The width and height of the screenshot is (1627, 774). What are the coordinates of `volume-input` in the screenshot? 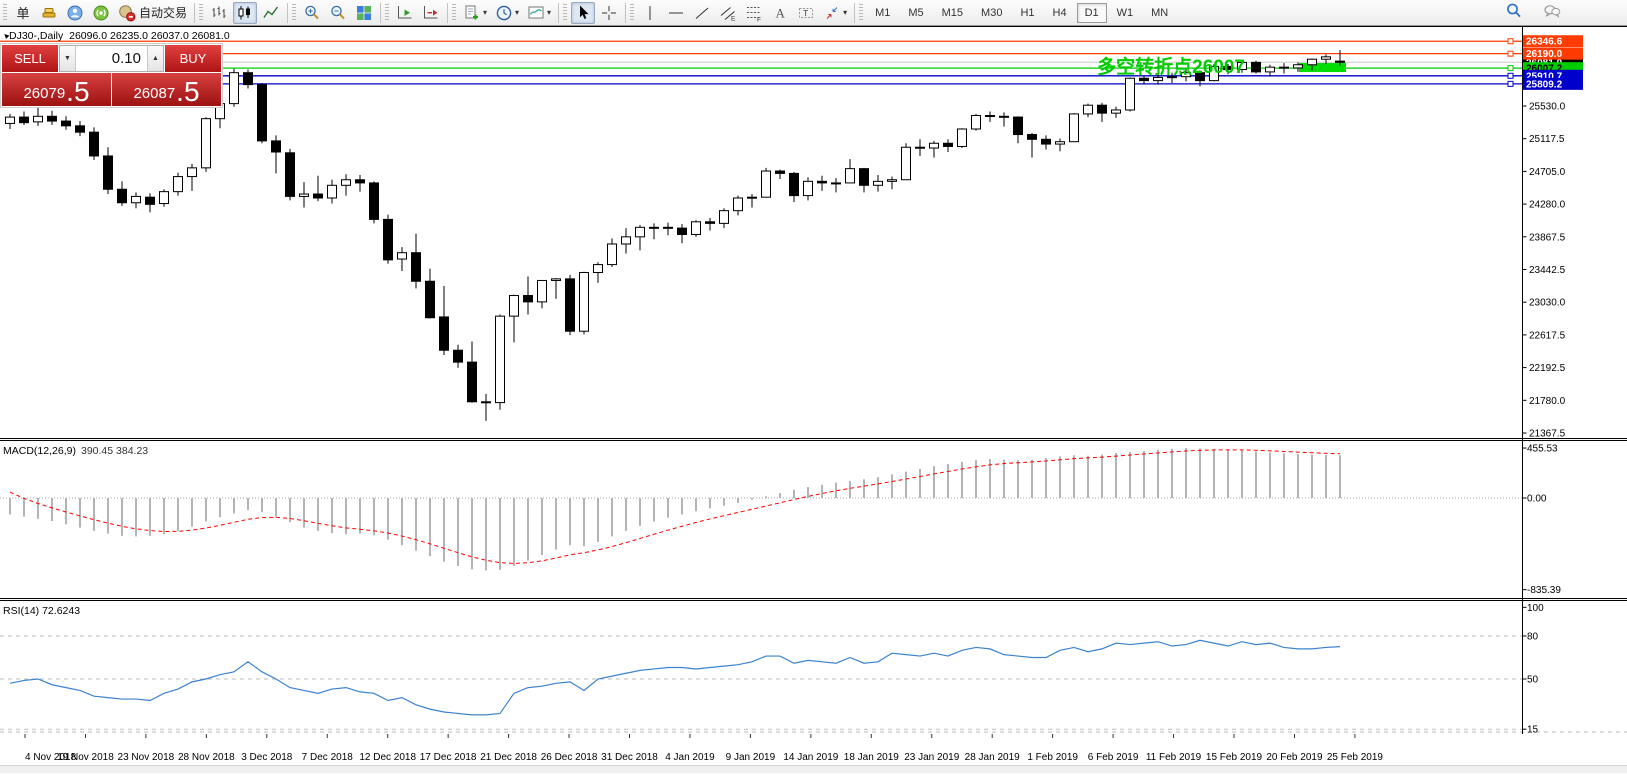 It's located at (111, 58).